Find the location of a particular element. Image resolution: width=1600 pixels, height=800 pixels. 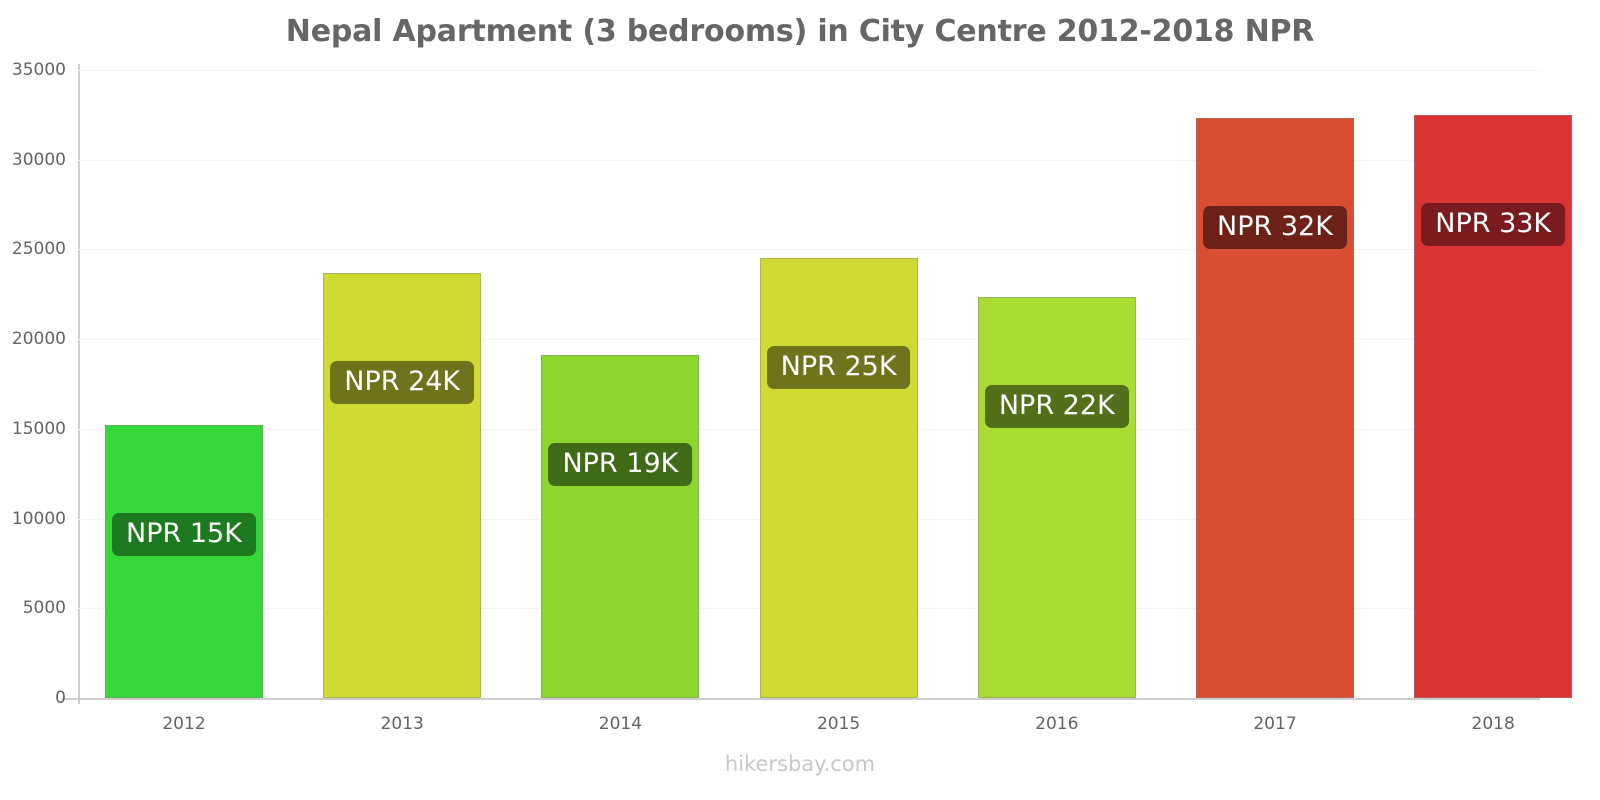

x-tick-label: 2013 is located at coordinates (402, 724).